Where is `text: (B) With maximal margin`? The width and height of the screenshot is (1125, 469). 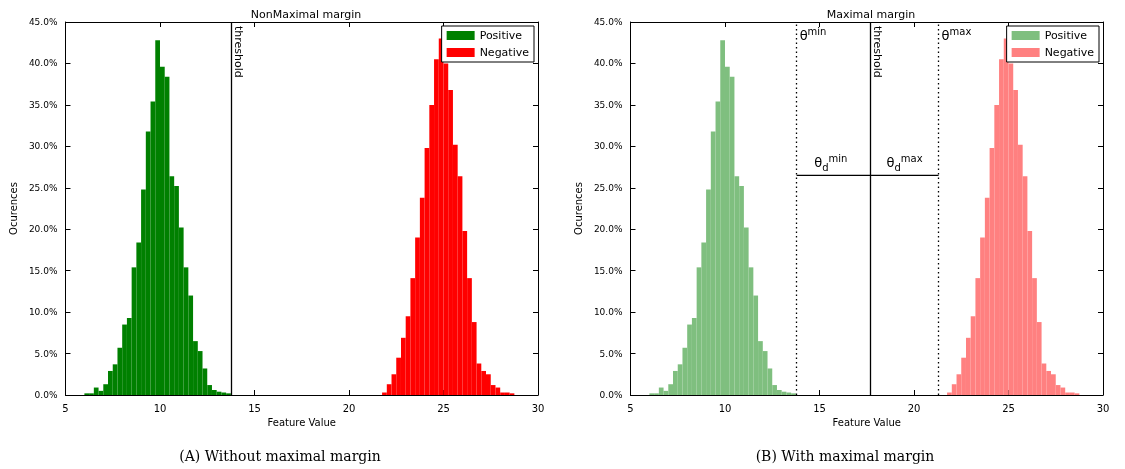 text: (B) With maximal margin is located at coordinates (845, 456).